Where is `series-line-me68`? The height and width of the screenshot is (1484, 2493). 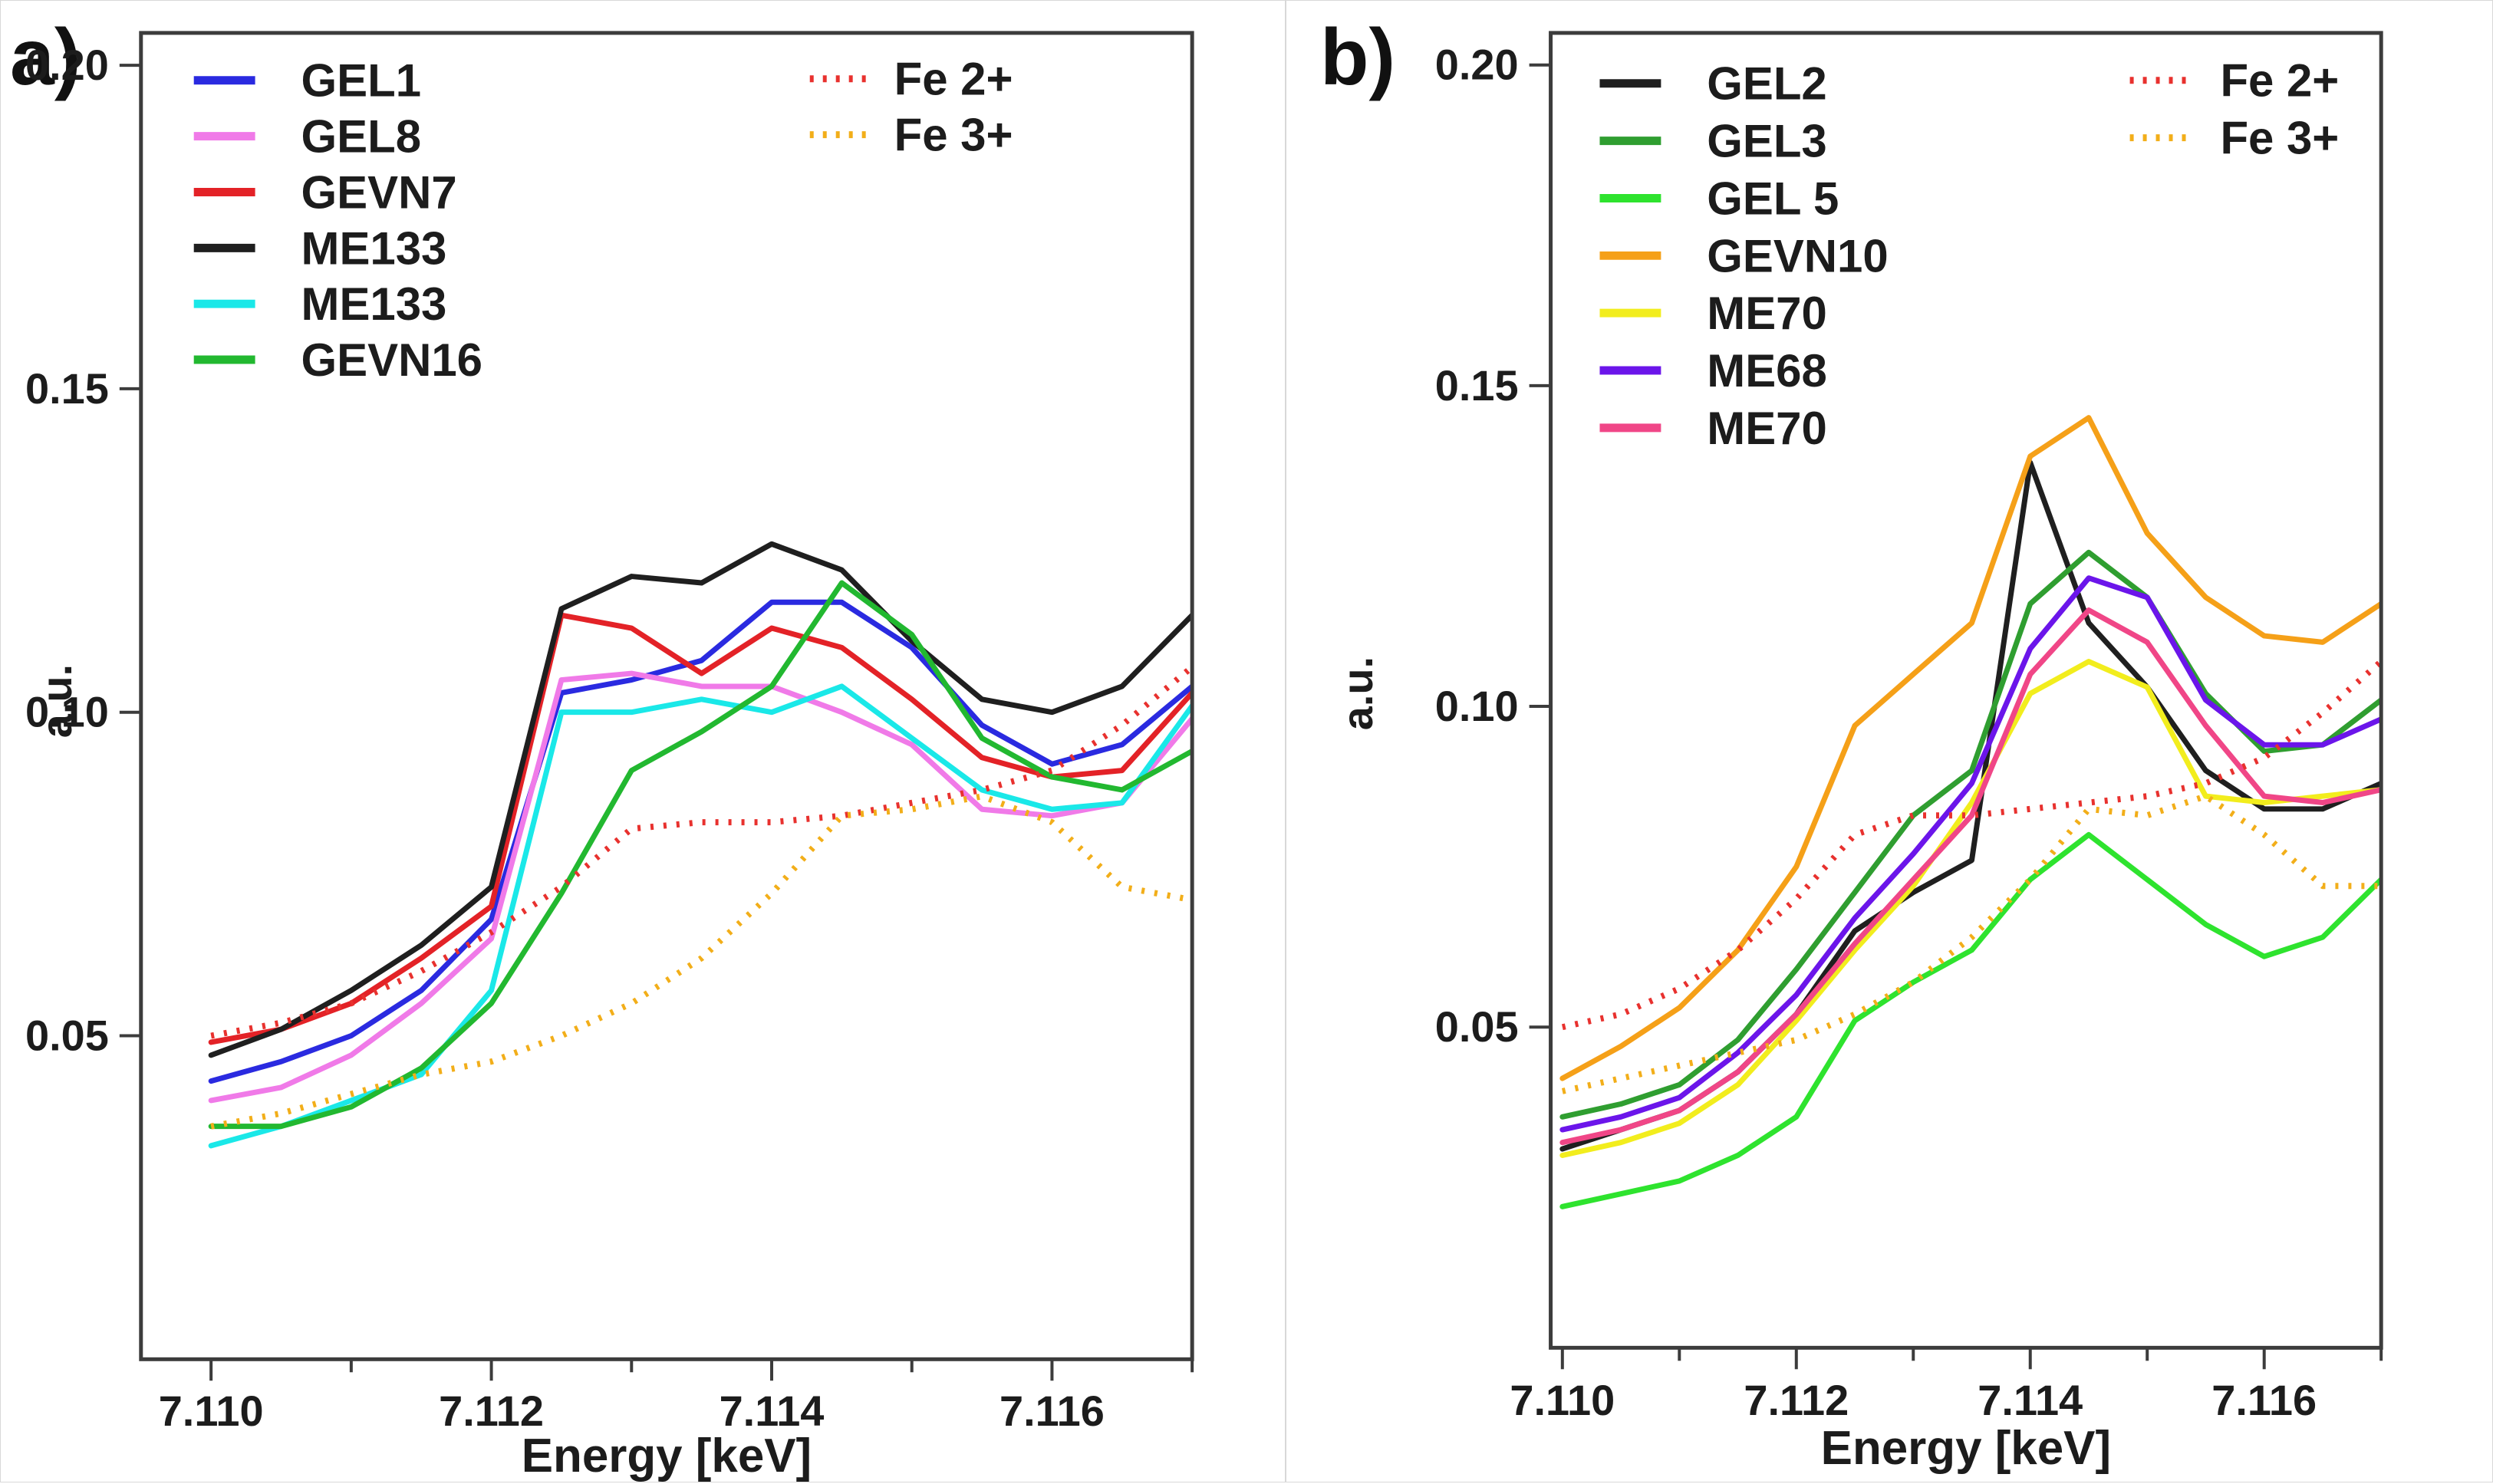
series-line-me68 is located at coordinates (1970, 854).